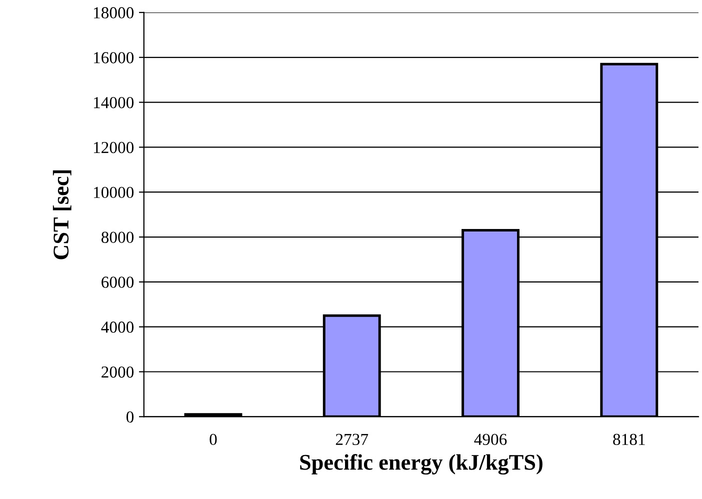 This screenshot has height=499, width=702. I want to click on y-tick-label: 12000, so click(114, 148).